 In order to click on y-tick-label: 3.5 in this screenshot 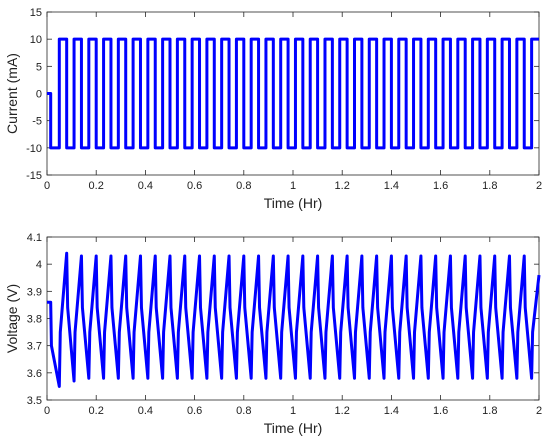, I will do `click(34, 401)`.